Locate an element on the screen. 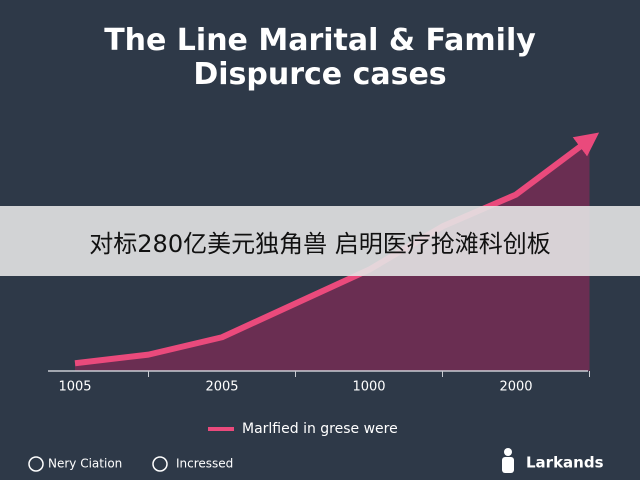  overlay-caption: 对标280亿美元独角兽 启明医疗抢滩科创板 is located at coordinates (320, 241).